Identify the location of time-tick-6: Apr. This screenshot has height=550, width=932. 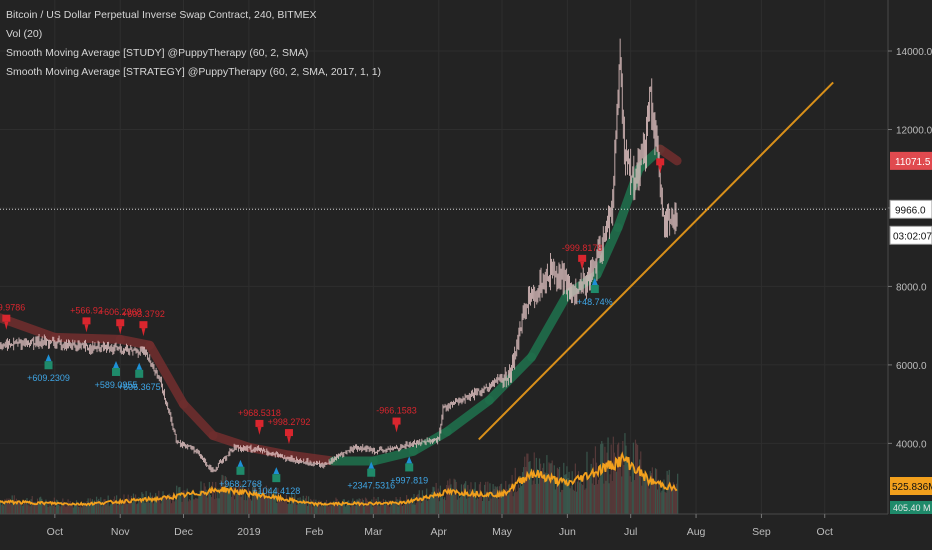
(439, 532).